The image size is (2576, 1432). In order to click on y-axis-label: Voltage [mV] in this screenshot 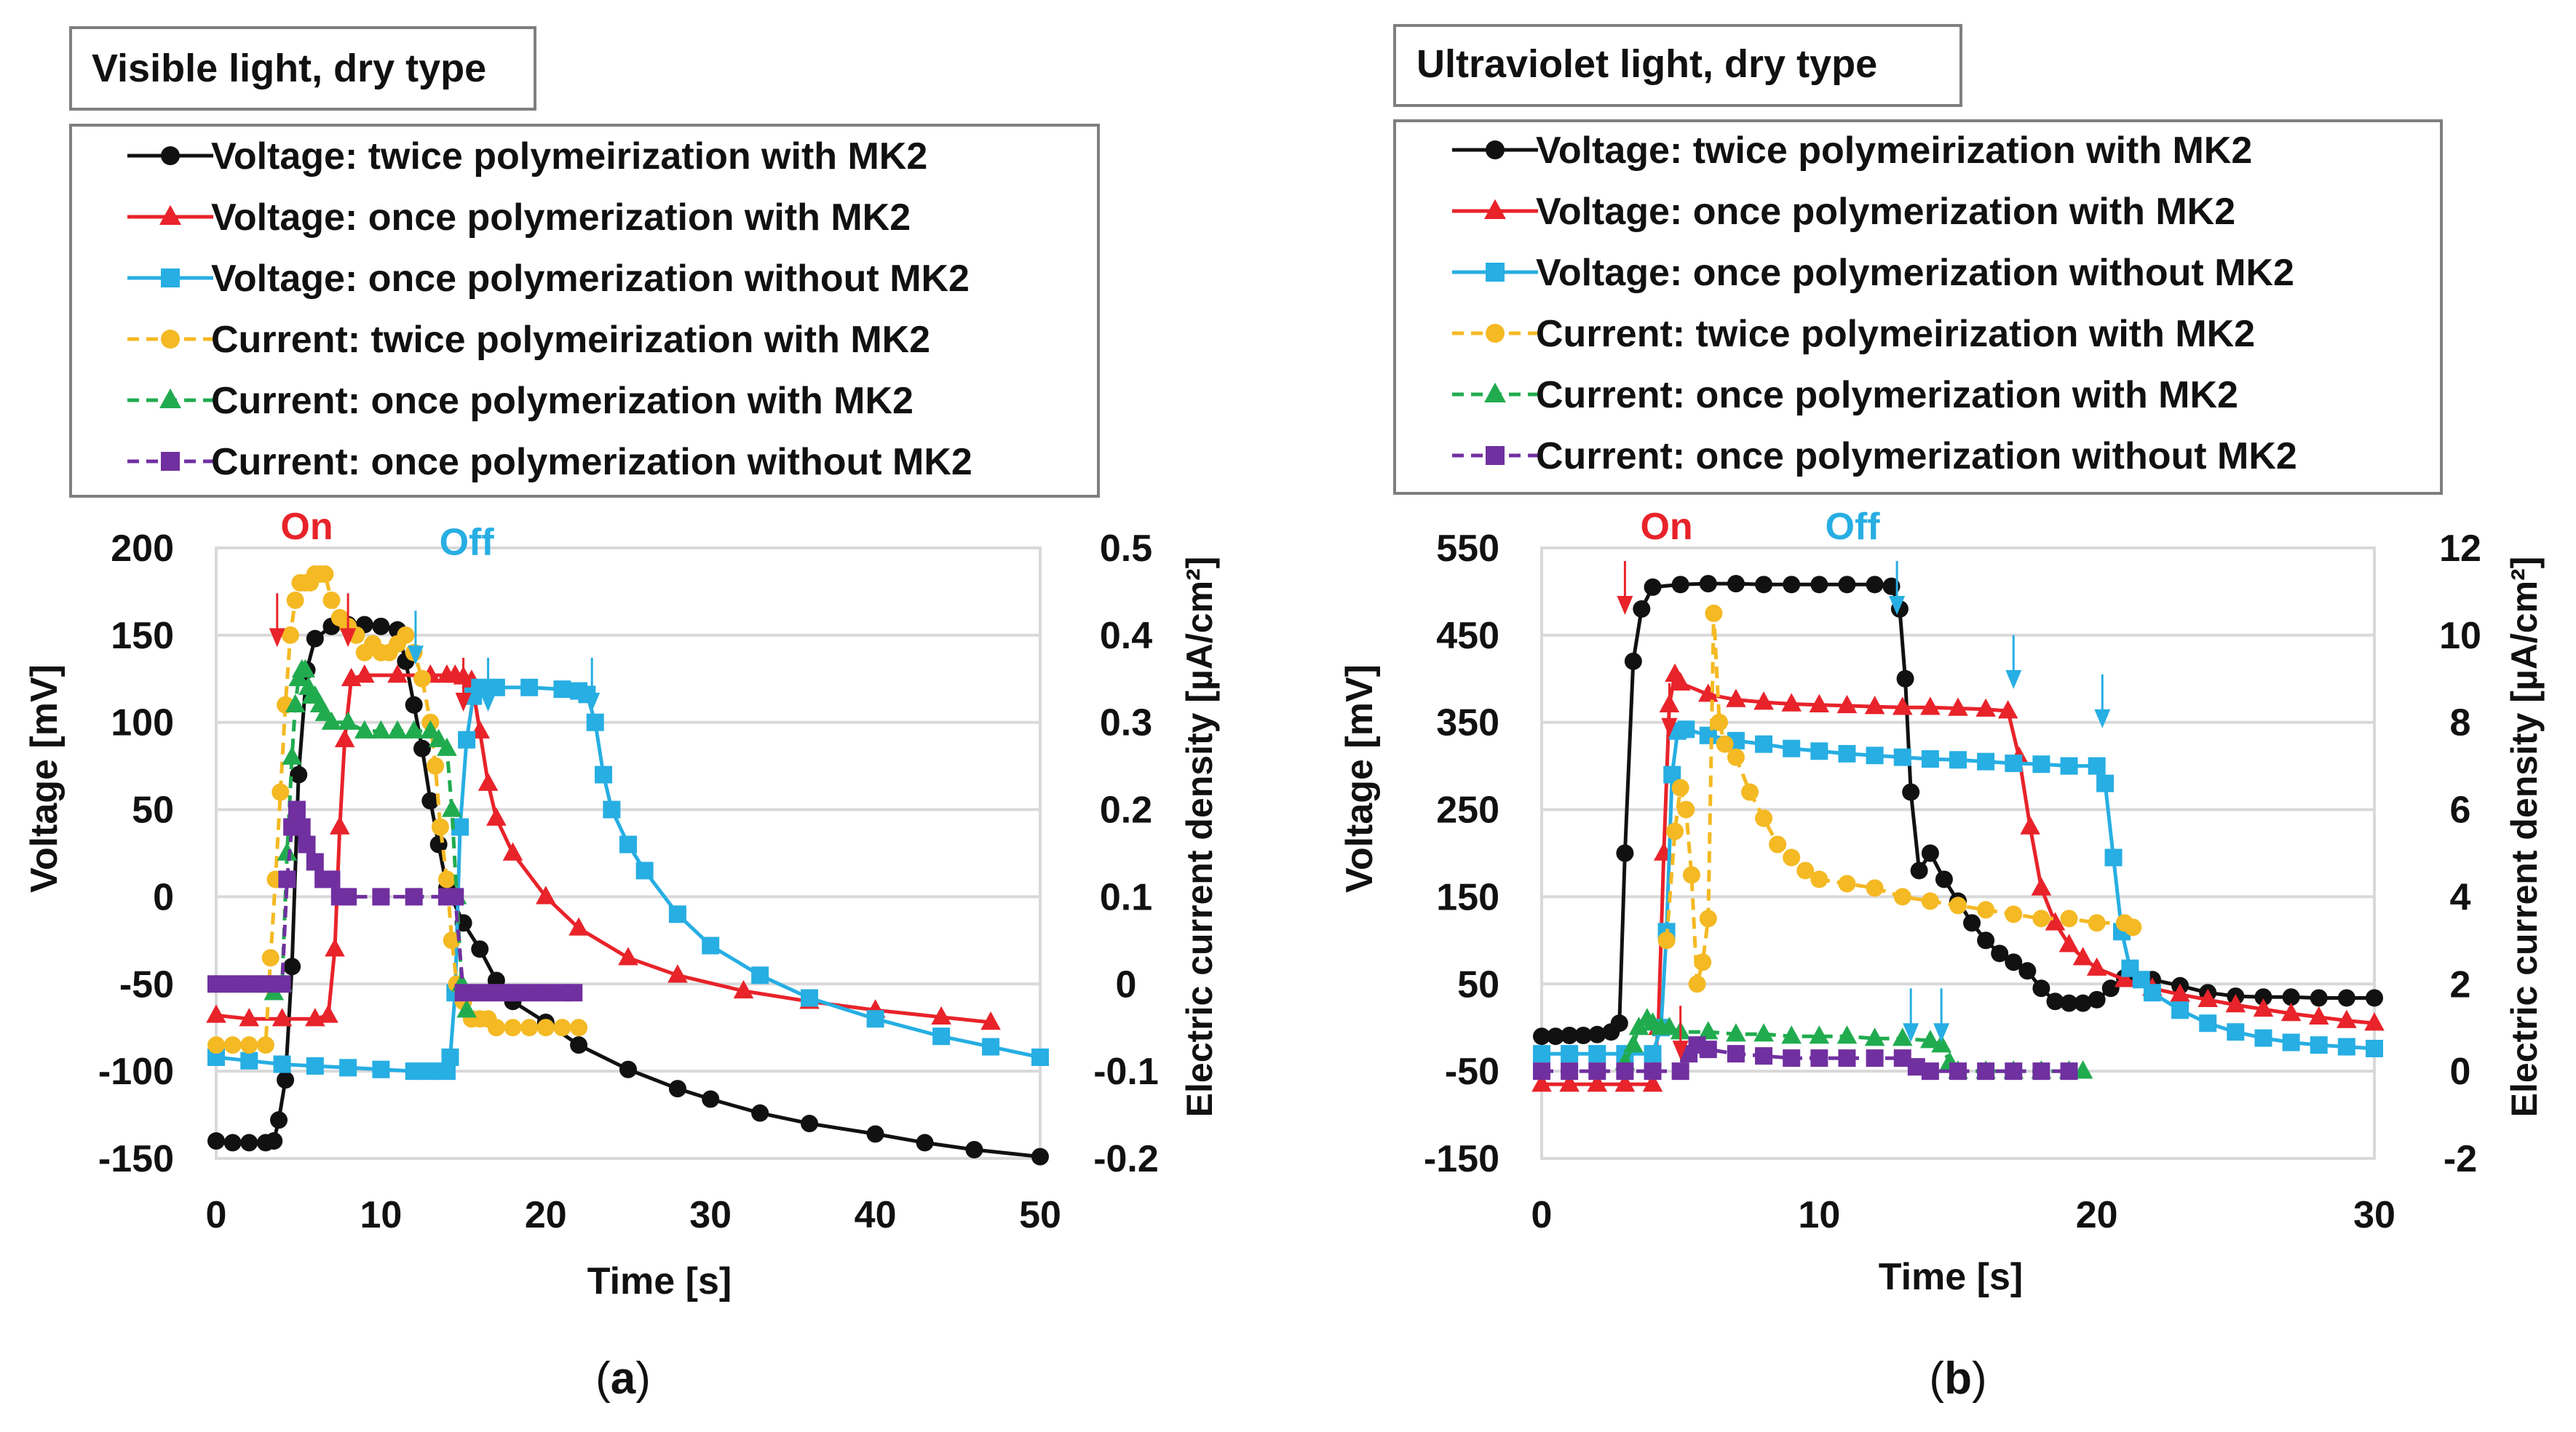, I will do `click(1360, 779)`.